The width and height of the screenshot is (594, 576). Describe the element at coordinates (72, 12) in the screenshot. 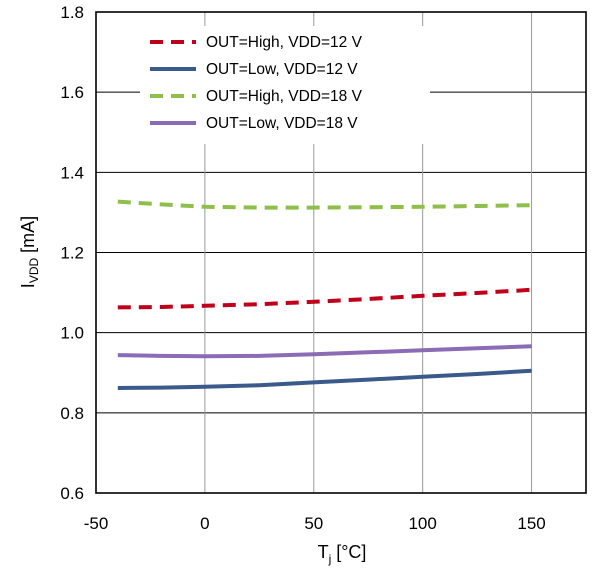

I see `y-tick-label: 1.8` at that location.